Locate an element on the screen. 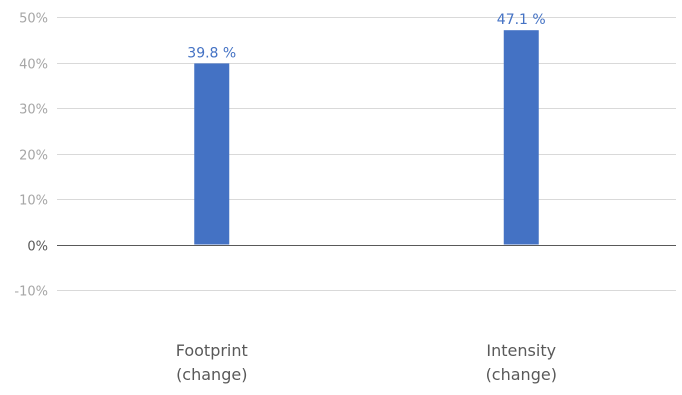 Image resolution: width=682 pixels, height=395 pixels. y-tick-label: 30% is located at coordinates (33, 110).